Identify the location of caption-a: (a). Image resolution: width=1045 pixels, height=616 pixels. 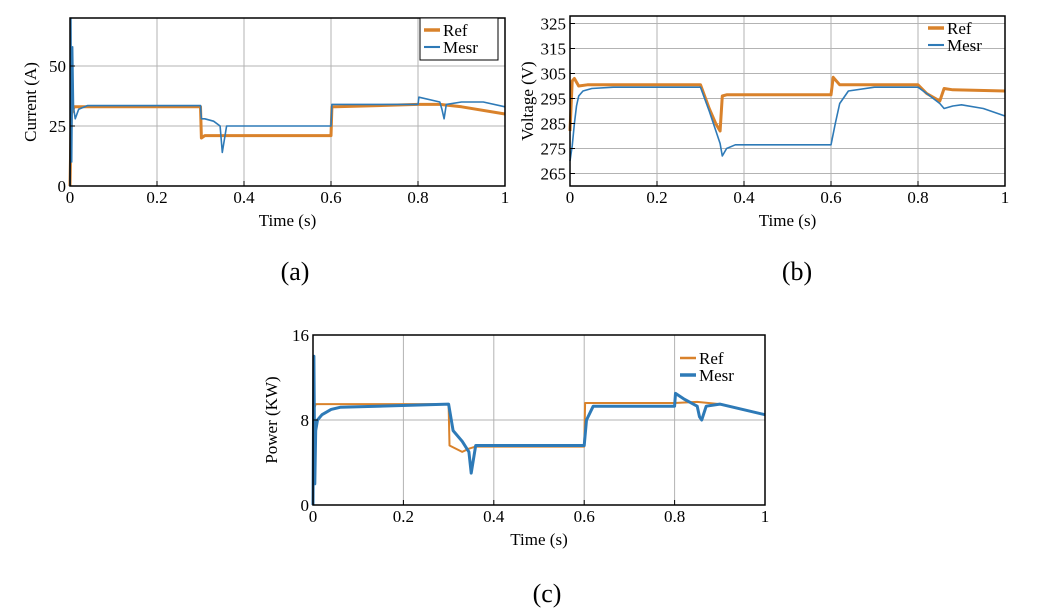
(295, 271).